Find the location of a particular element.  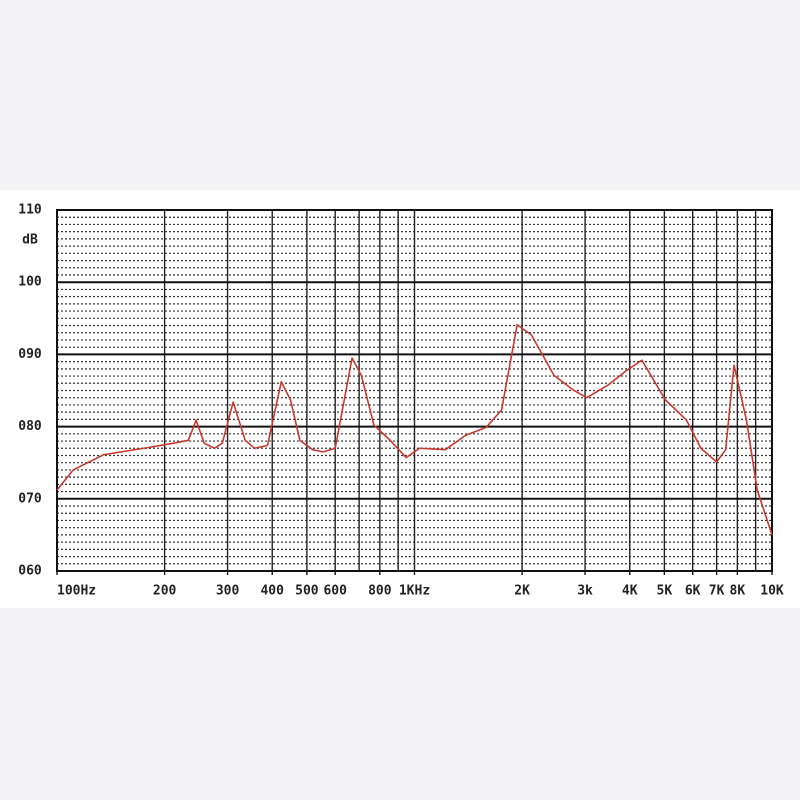

x-tick-label: 6K is located at coordinates (693, 591).